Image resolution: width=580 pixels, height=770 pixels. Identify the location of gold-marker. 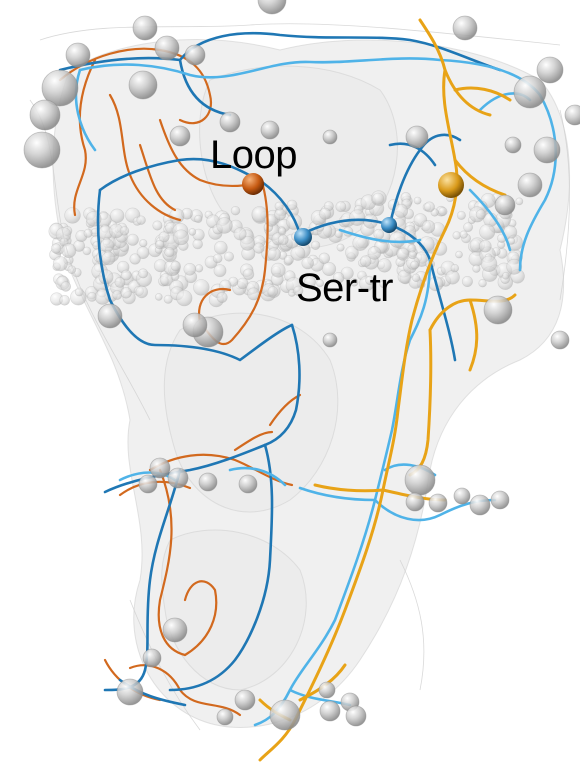
(451, 185).